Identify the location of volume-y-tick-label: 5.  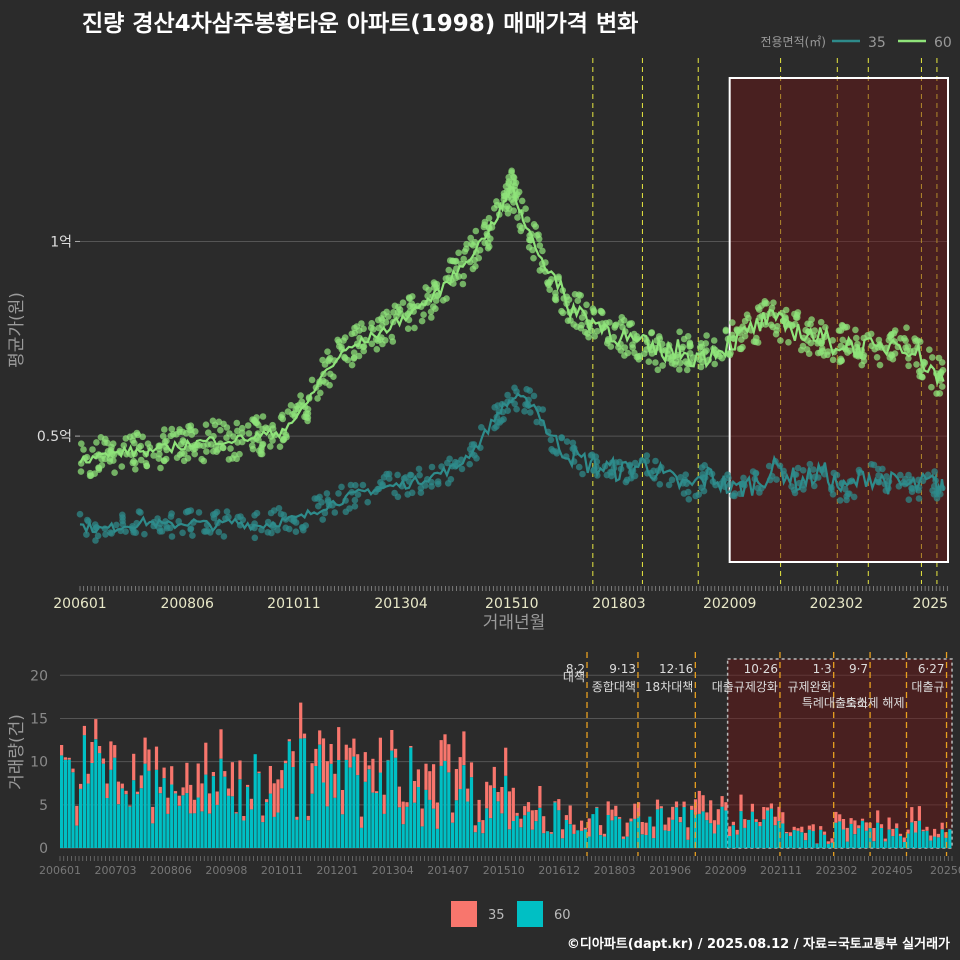
(43, 806).